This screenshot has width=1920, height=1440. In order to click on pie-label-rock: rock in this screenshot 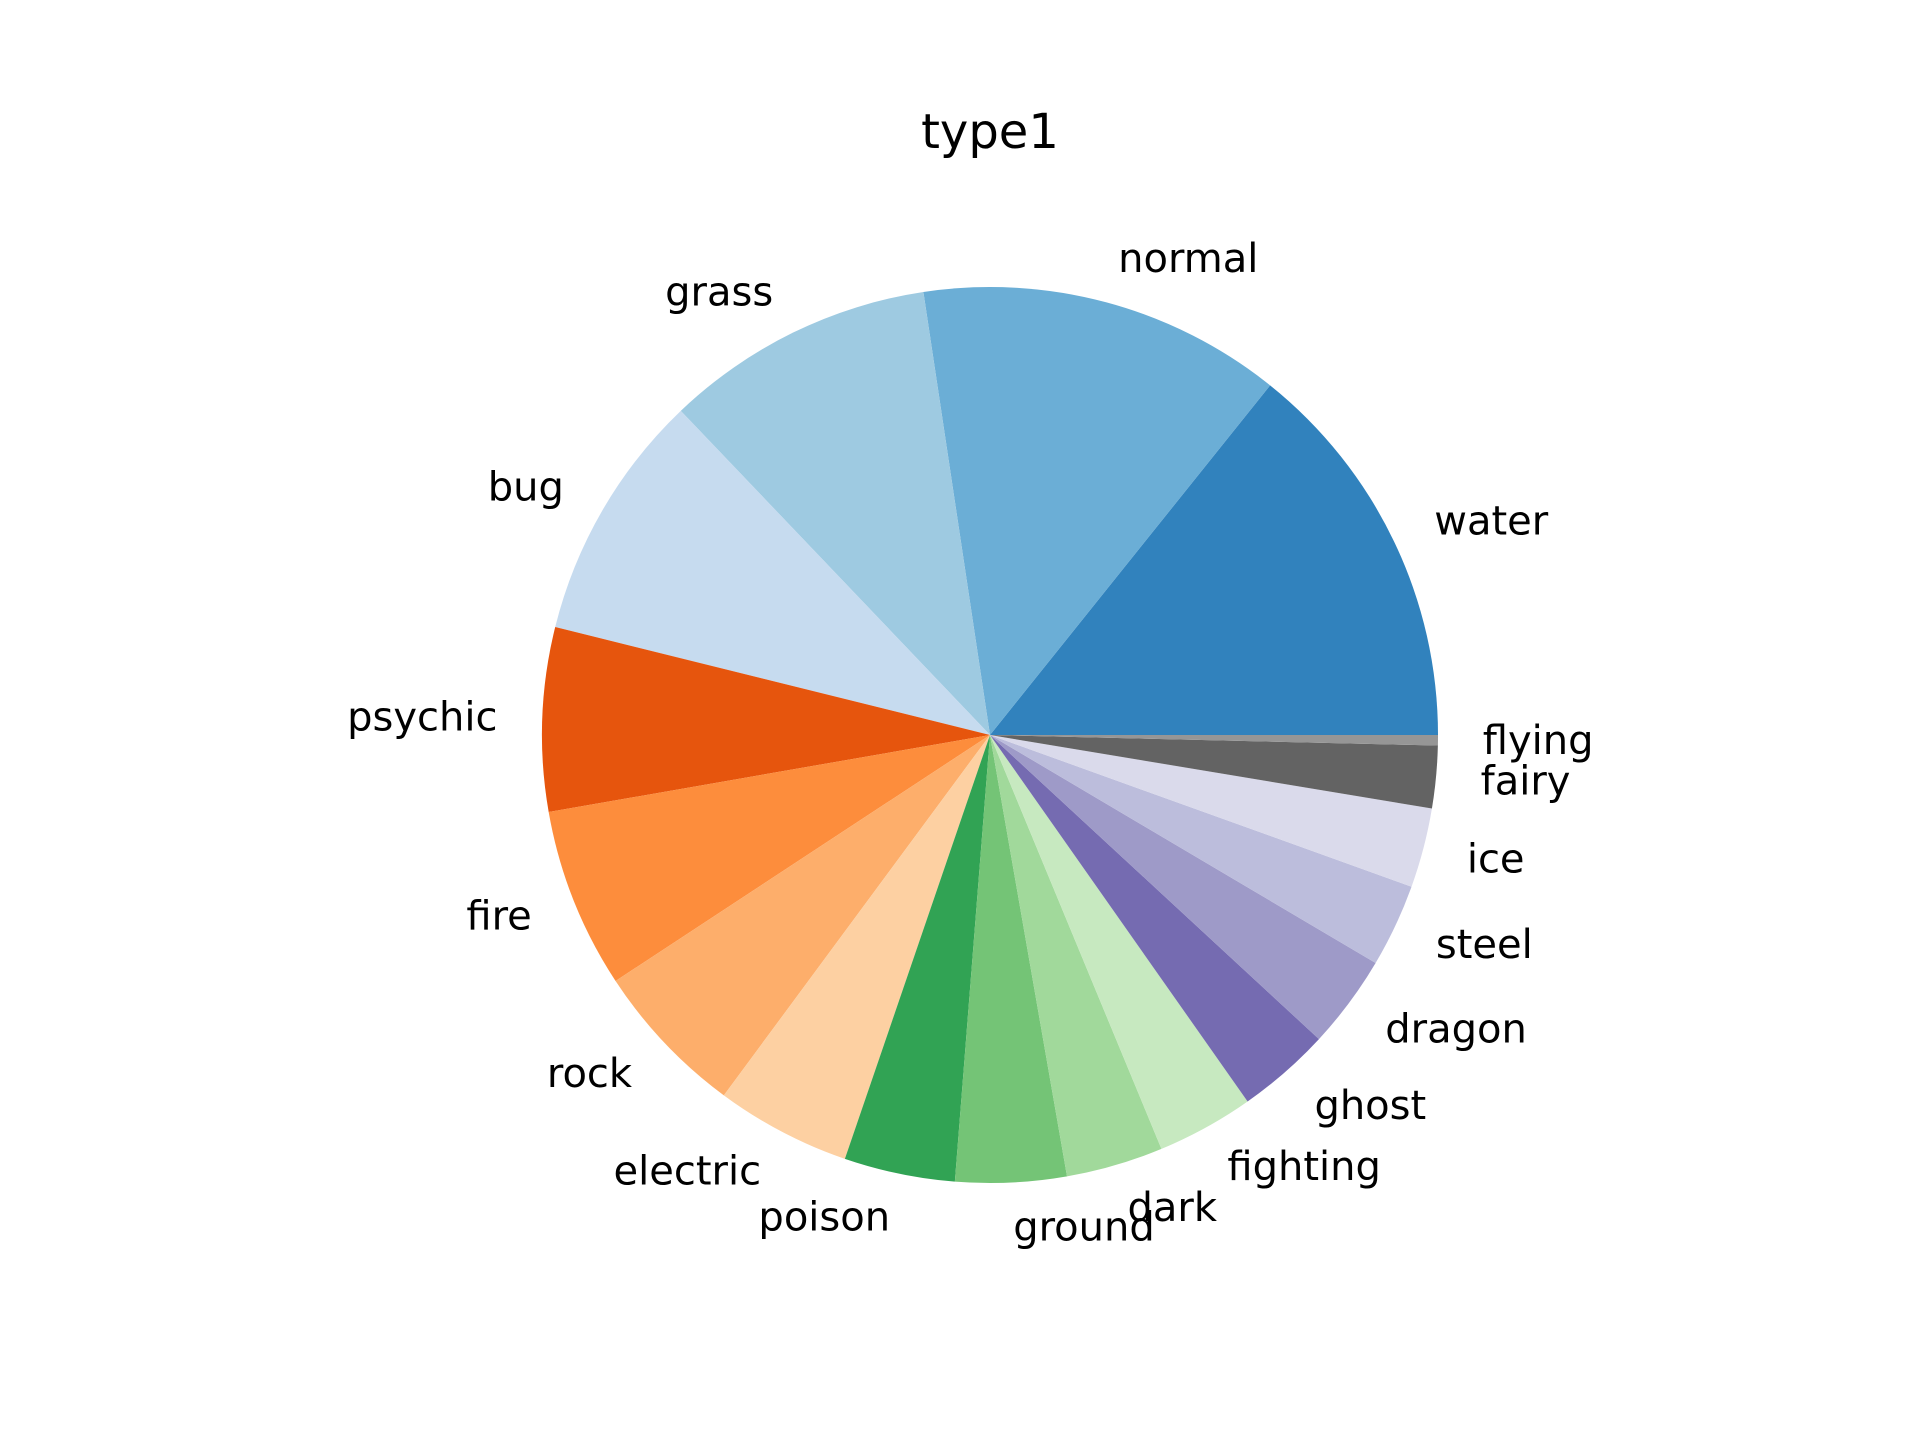, I will do `click(590, 1074)`.